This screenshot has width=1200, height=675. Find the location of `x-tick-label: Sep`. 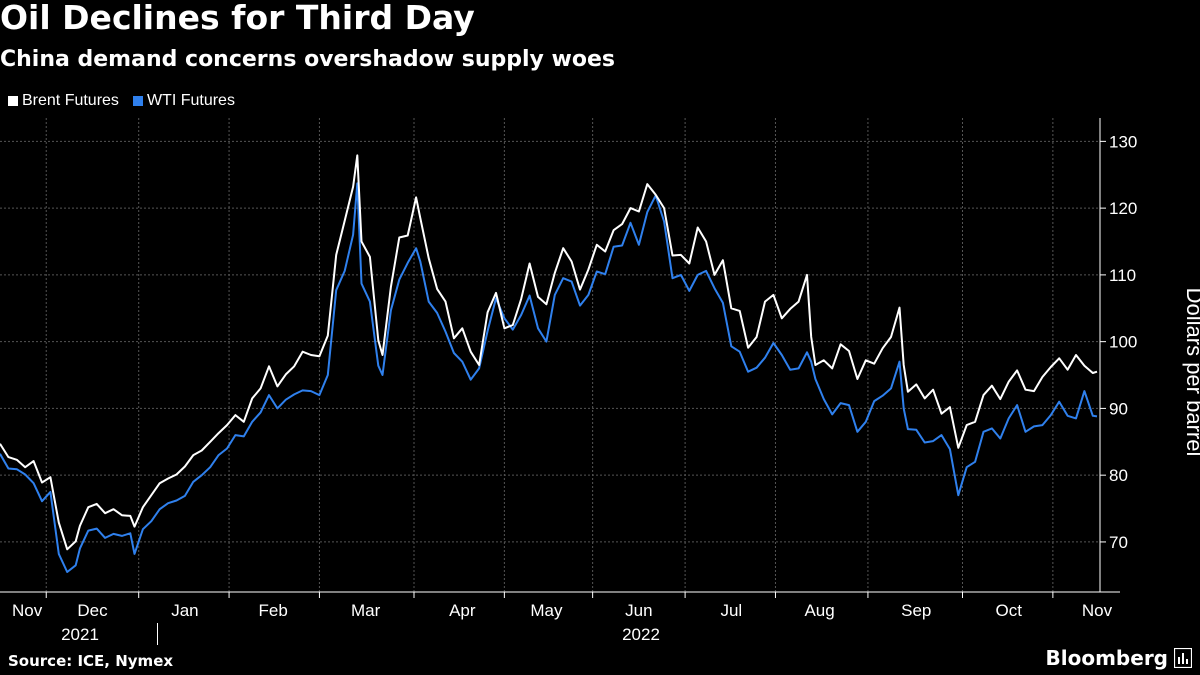

x-tick-label: Sep is located at coordinates (916, 610).